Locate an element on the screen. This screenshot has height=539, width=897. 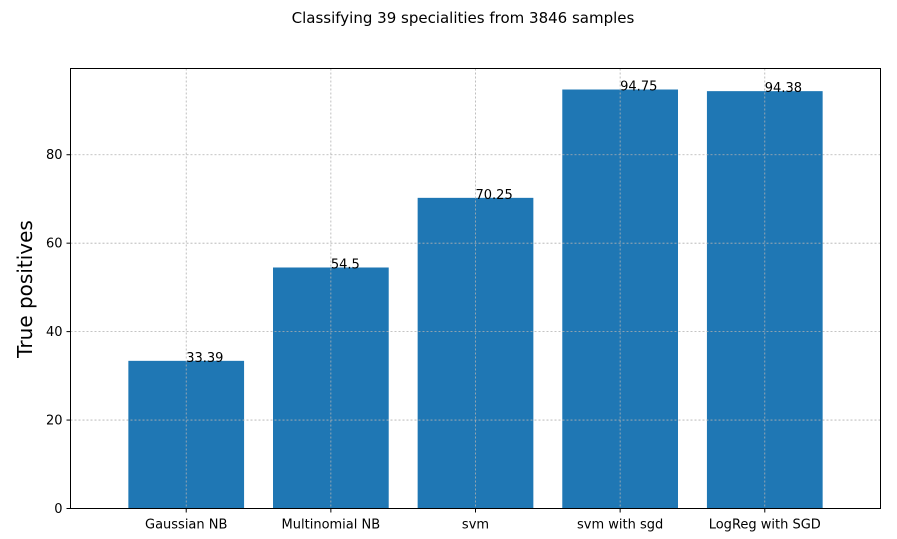
y-tick-label-1: 0 is located at coordinates (58, 509).